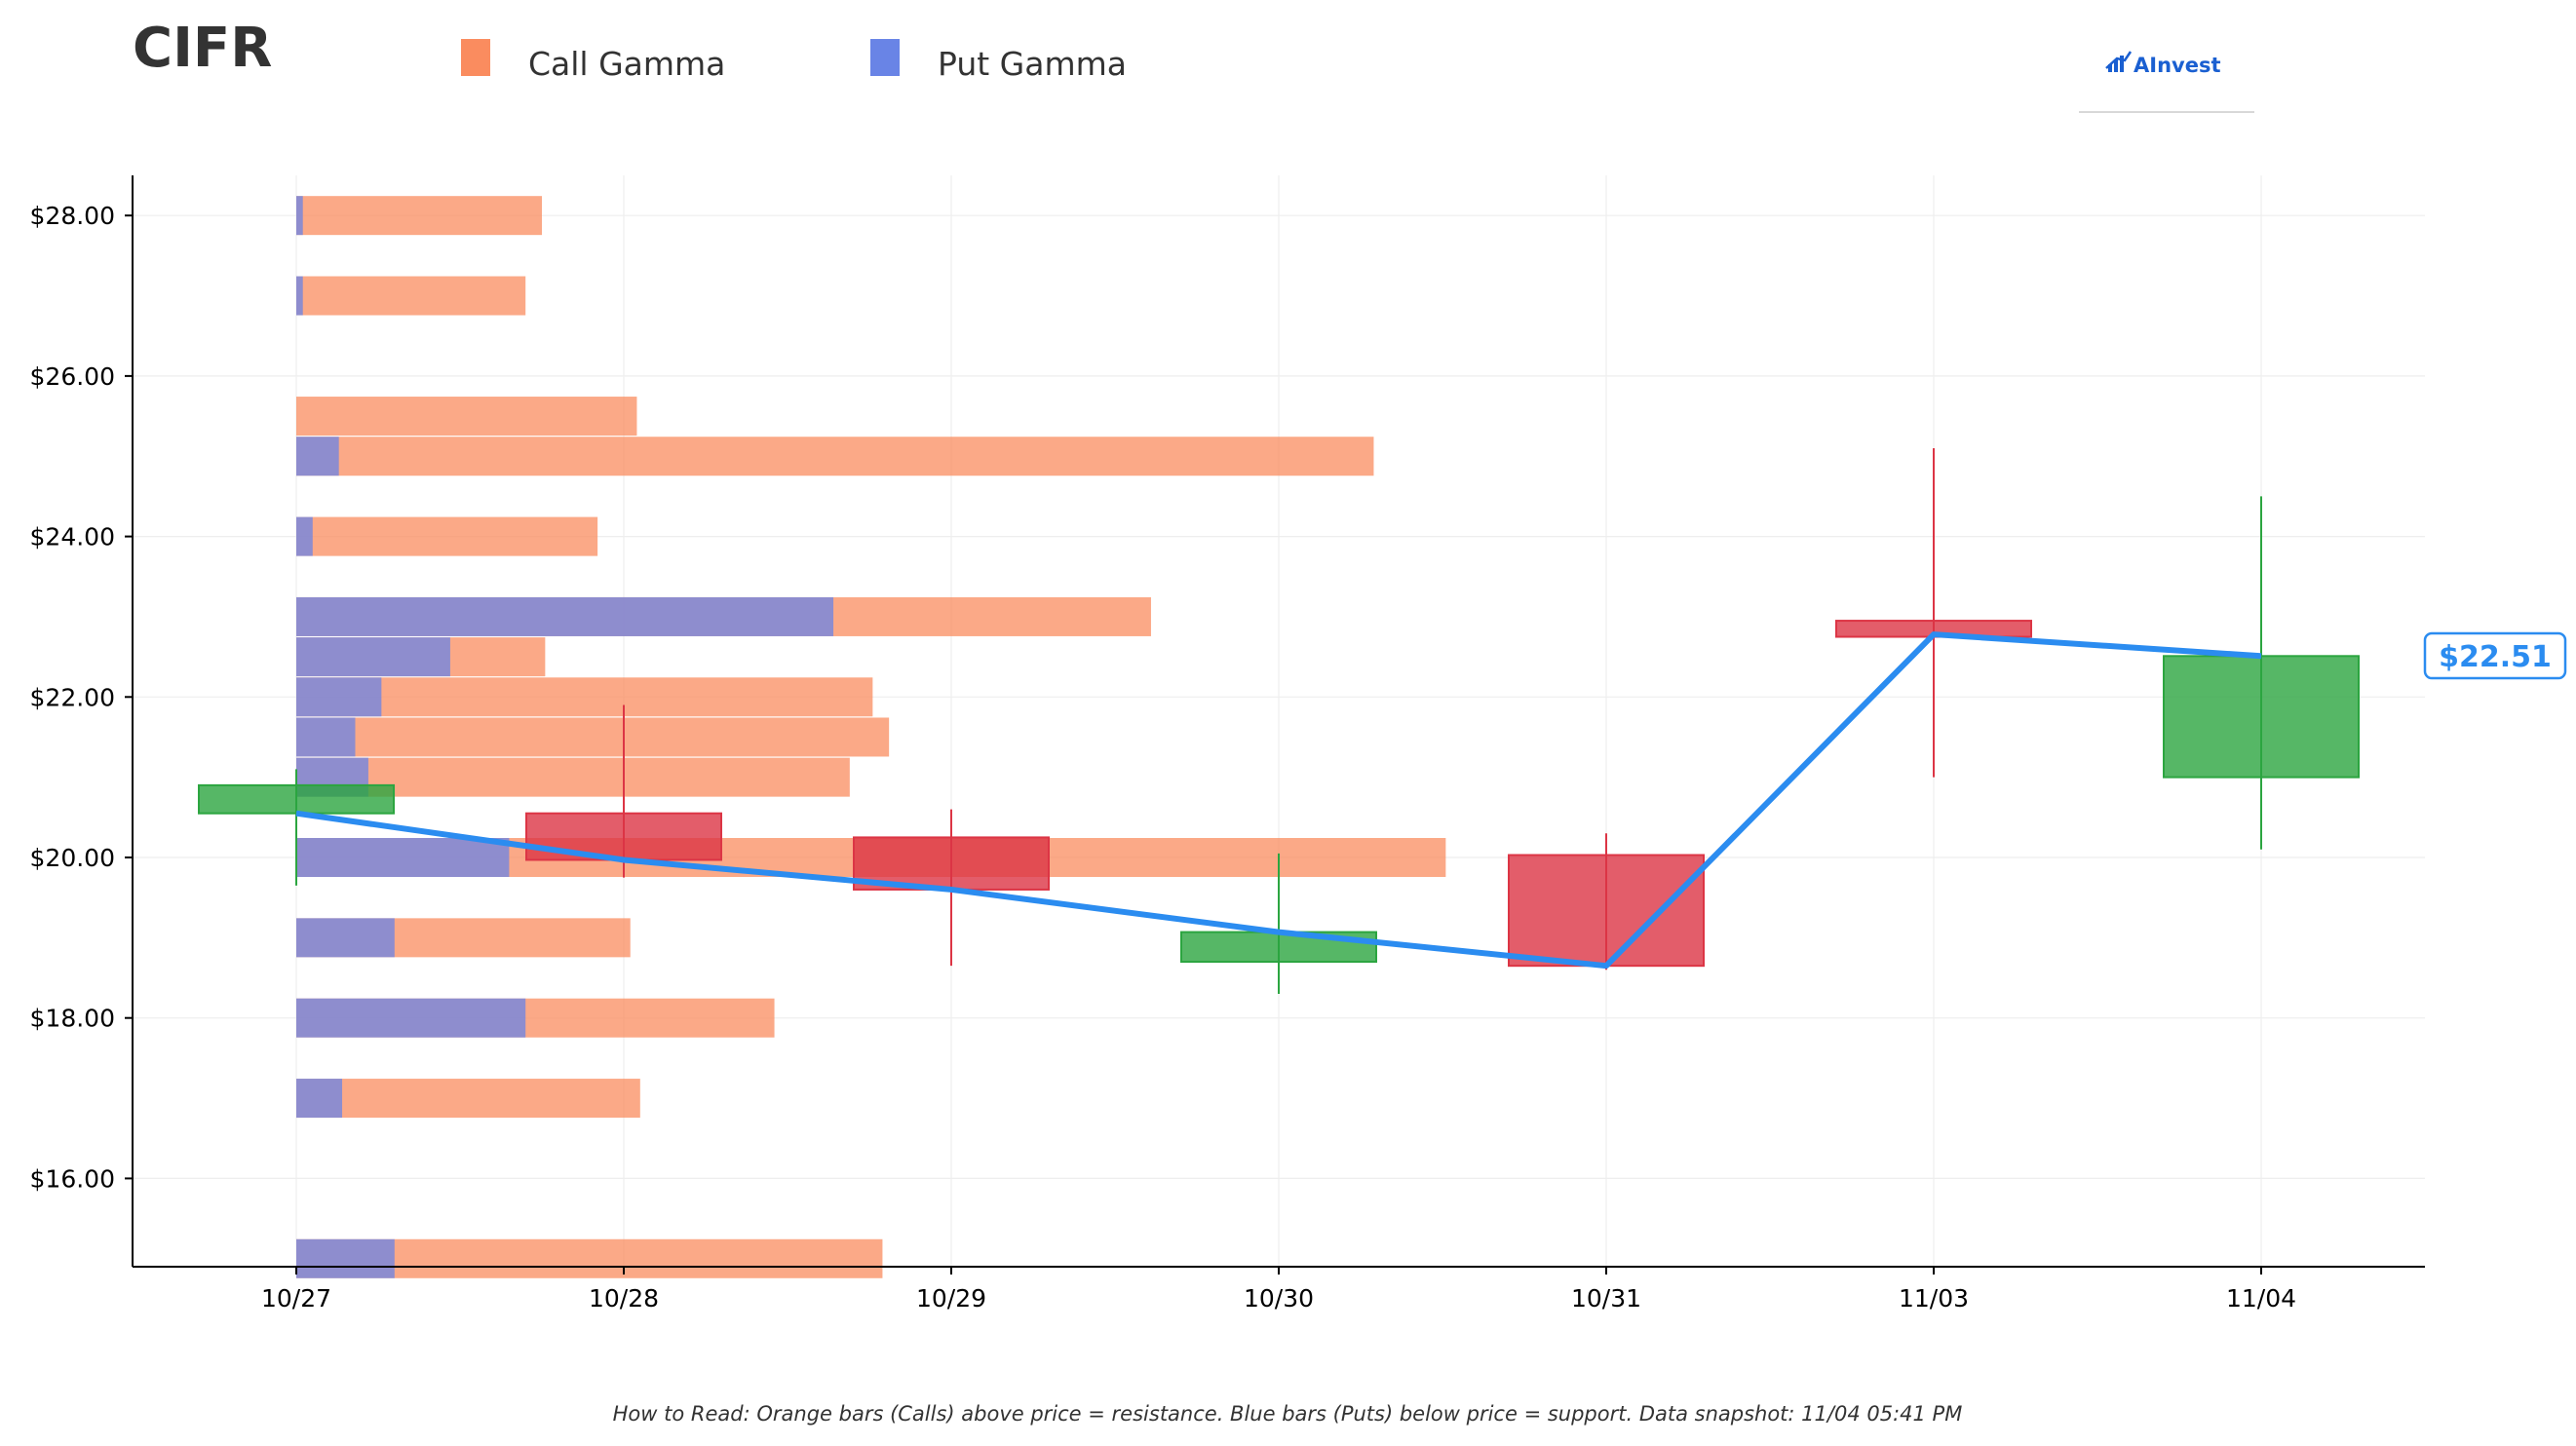  Describe the element at coordinates (72, 1178) in the screenshot. I see `y-tick-label: $16.00` at that location.